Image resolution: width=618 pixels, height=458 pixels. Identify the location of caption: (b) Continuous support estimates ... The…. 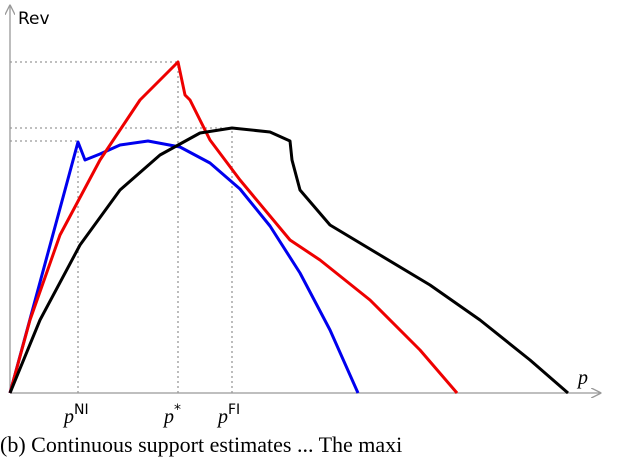
(201, 444).